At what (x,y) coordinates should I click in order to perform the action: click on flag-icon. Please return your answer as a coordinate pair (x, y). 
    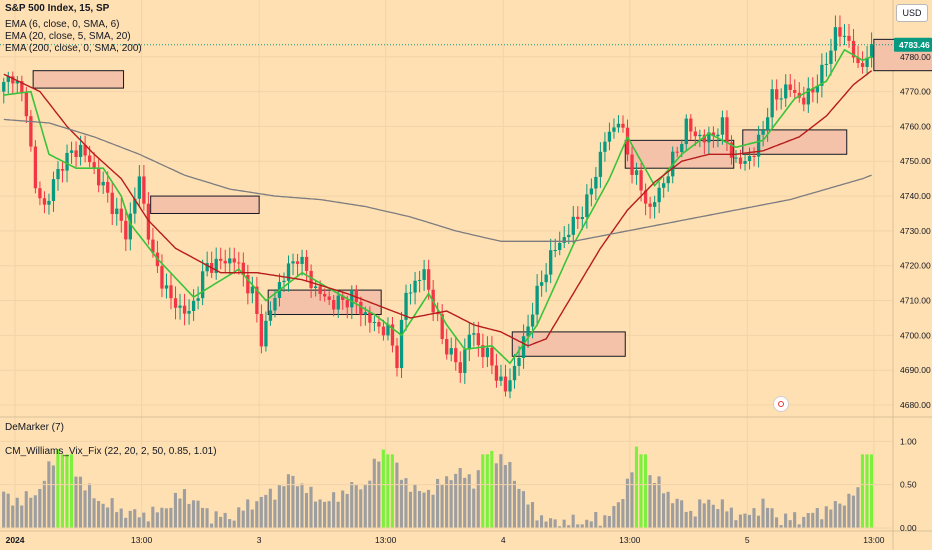
    Looking at the image, I should click on (781, 404).